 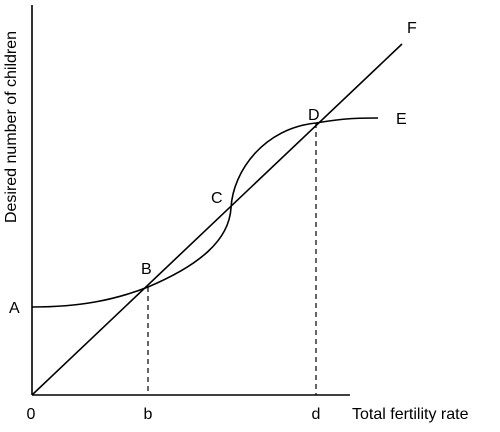 I want to click on curve-label-a: A, so click(x=14, y=308).